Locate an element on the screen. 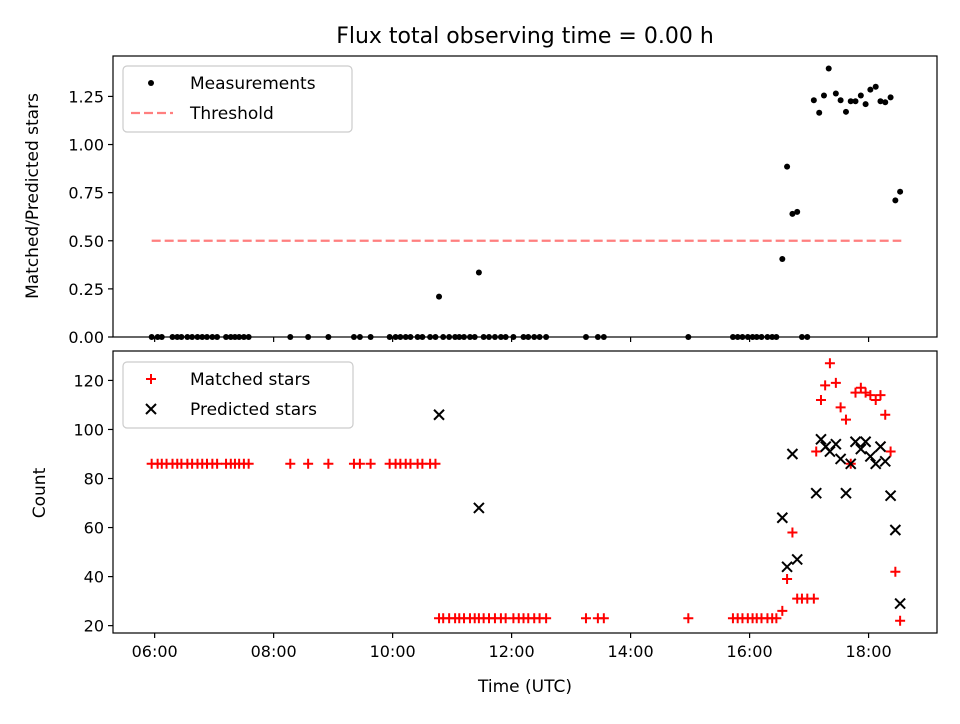 The image size is (960, 724). y-tick-label: 1.00 is located at coordinates (86, 145).